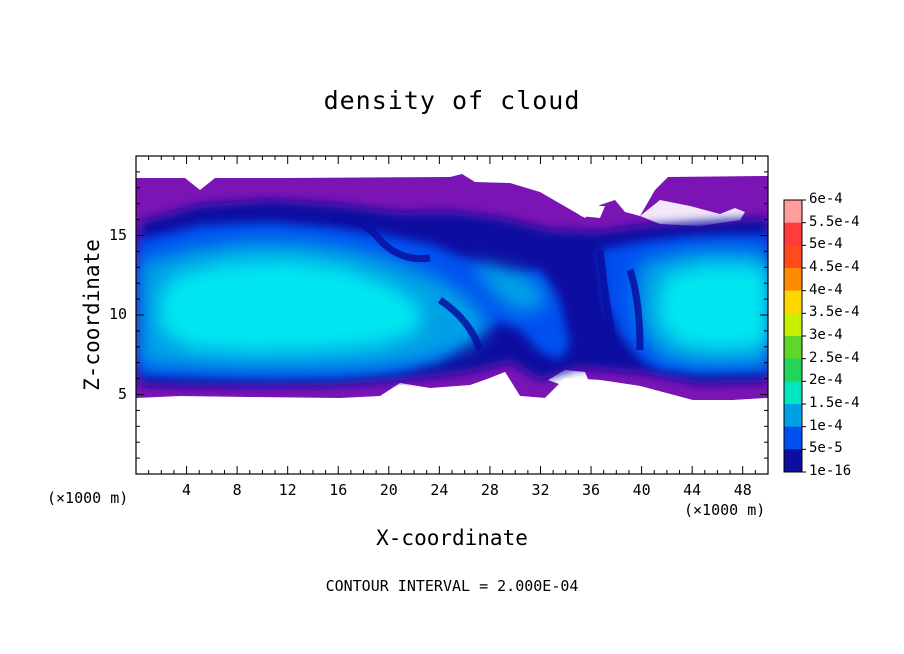 The height and width of the screenshot is (654, 904). Describe the element at coordinates (834, 357) in the screenshot. I see `colorbar-label: 2.5e-4` at that location.